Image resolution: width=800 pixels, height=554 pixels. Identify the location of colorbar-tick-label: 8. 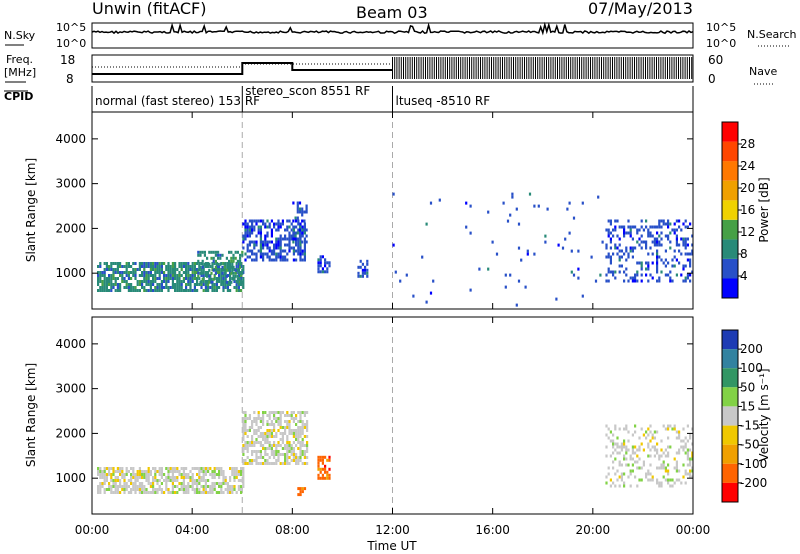
(744, 254).